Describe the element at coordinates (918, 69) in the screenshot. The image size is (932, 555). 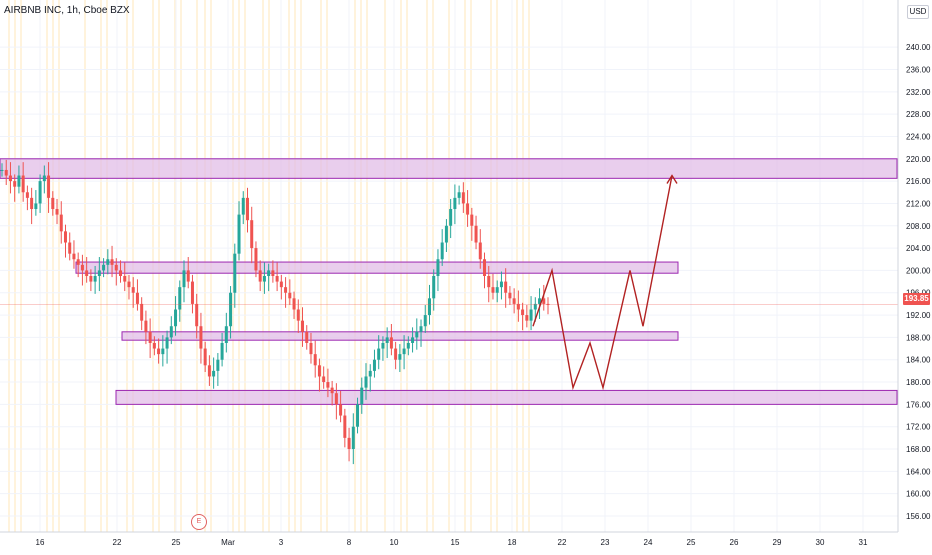
I see `y-tick-label: 236.00` at that location.